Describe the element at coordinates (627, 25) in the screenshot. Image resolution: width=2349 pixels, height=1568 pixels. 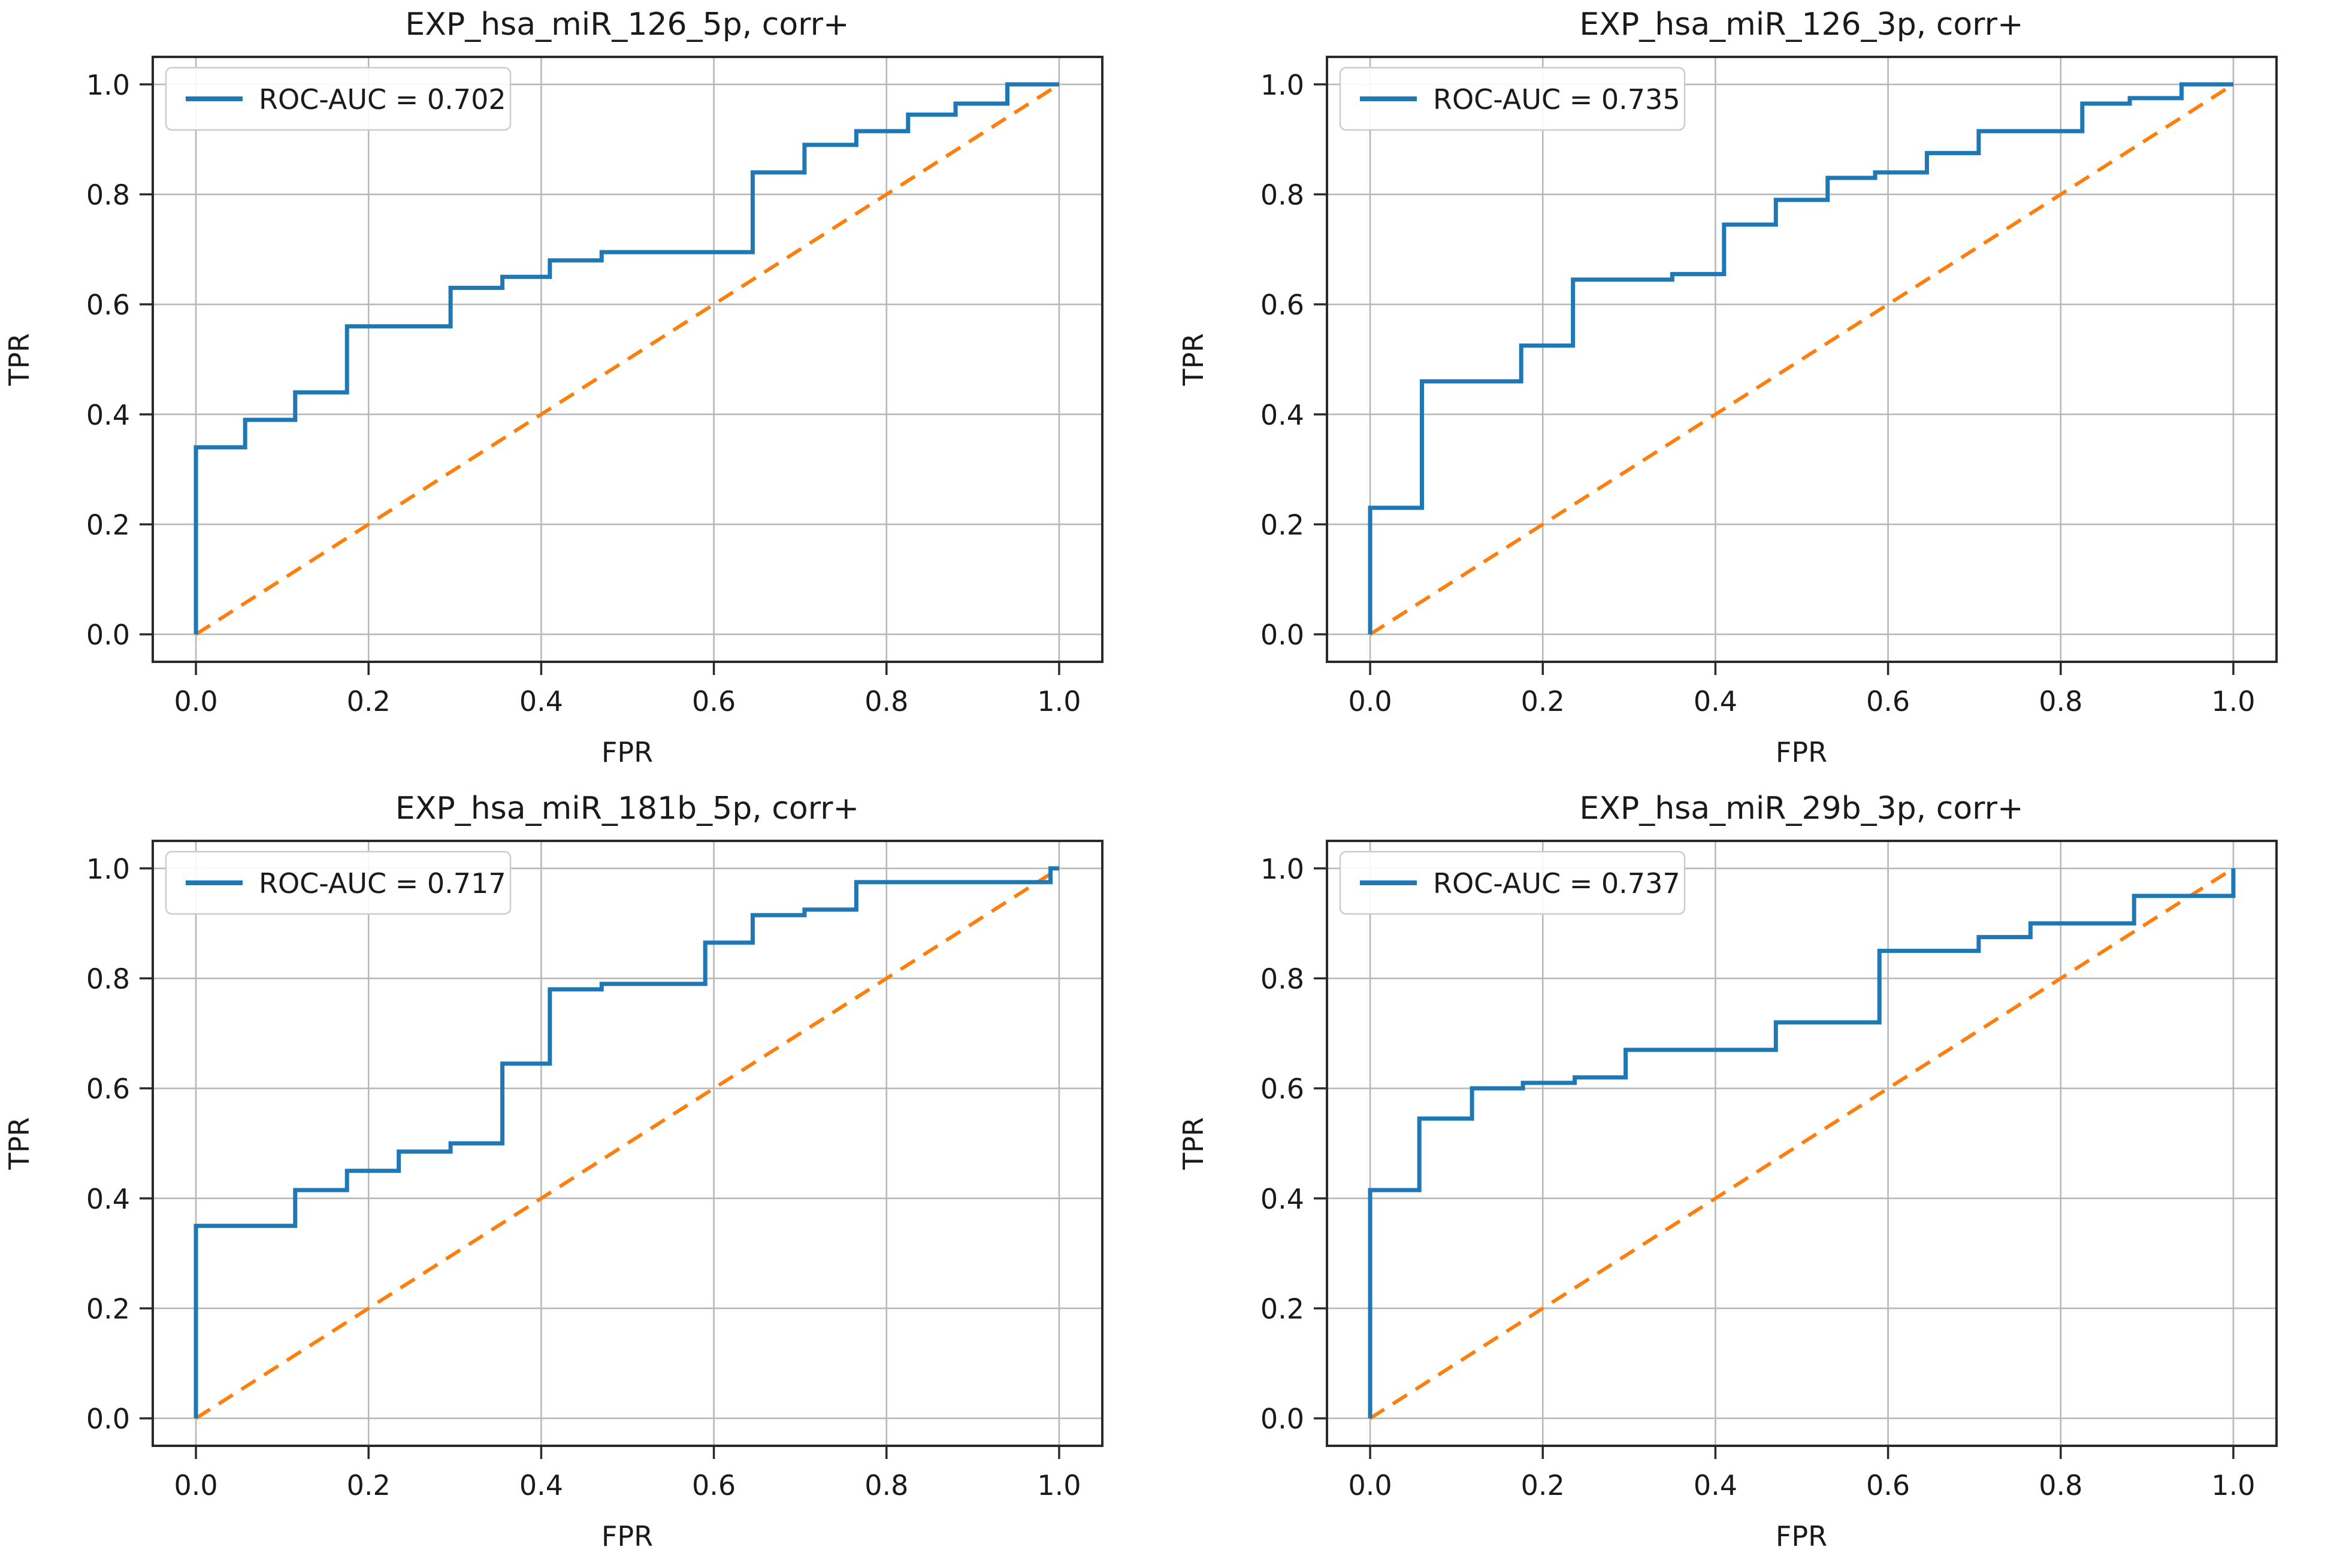
I see `plot-title: EXP_hsa_miR_126_5p, corr+` at that location.